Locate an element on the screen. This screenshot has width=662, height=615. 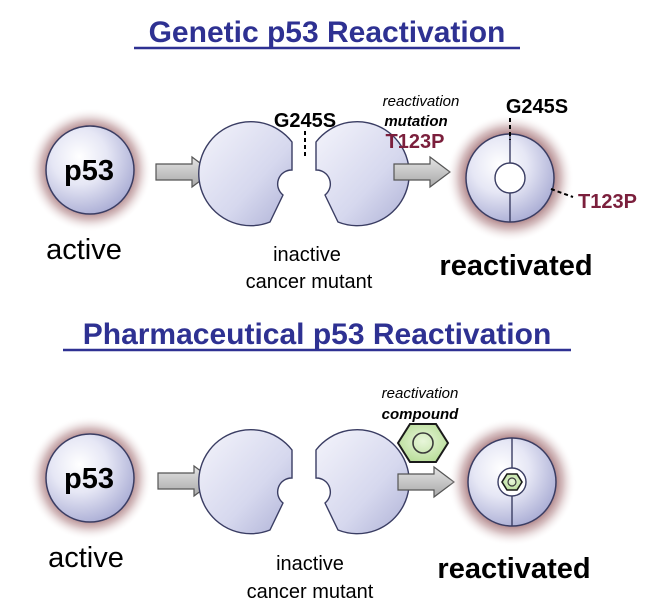
section-title: Genetic p53 Reactivation is located at coordinates (327, 32).